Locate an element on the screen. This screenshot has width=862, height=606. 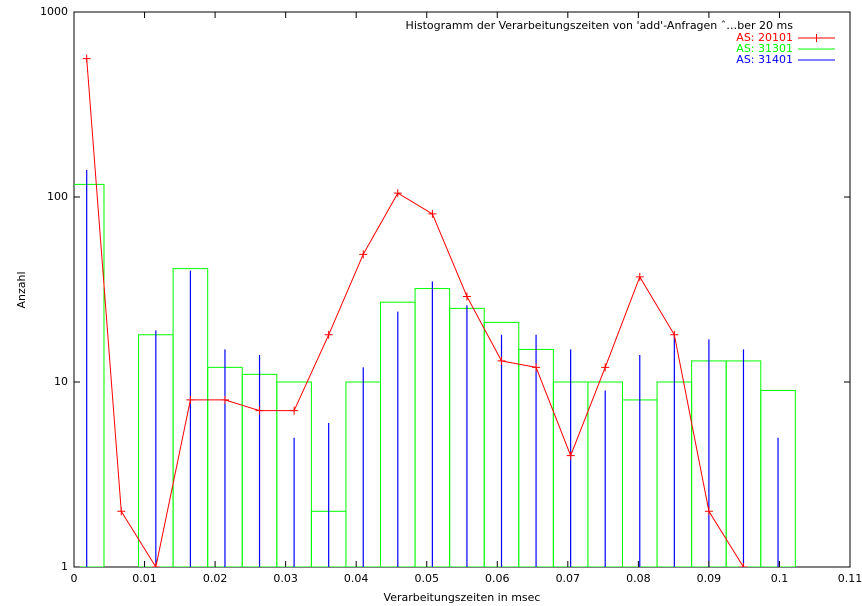
x-tick-label: 0 is located at coordinates (74, 578).